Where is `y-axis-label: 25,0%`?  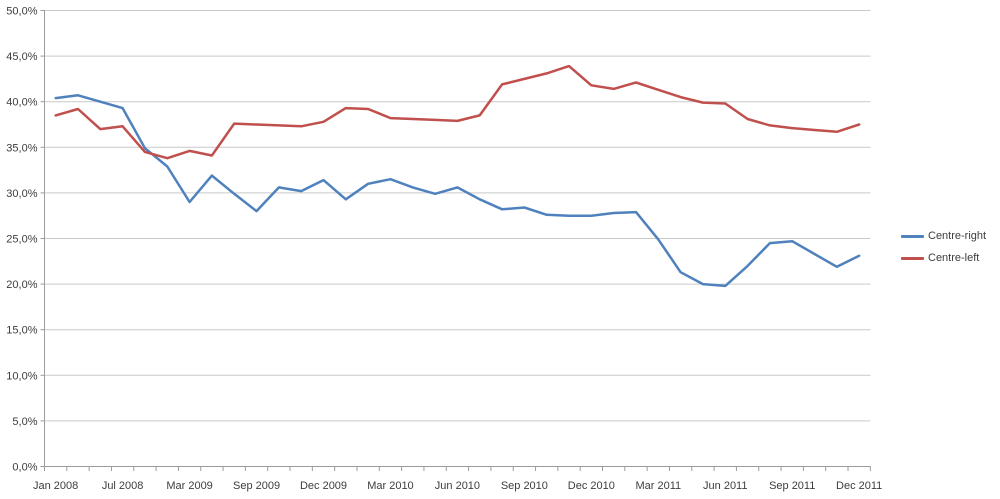 y-axis-label: 25,0% is located at coordinates (21, 240).